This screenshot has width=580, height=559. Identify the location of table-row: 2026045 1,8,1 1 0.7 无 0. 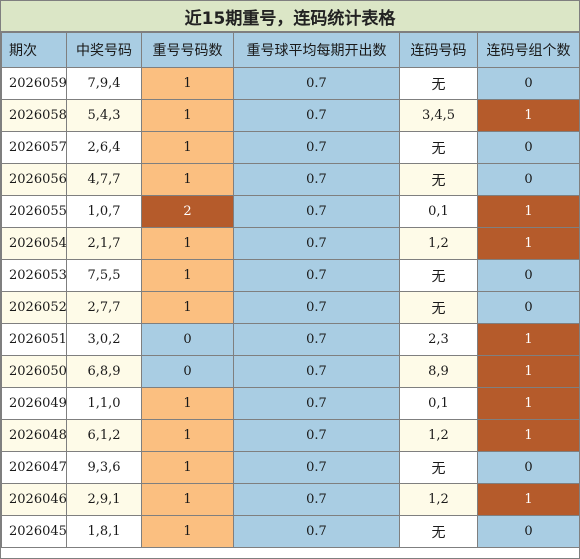
(290, 531).